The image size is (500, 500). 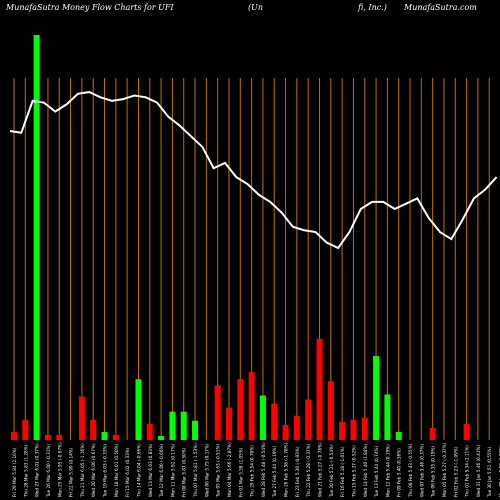 What do you see at coordinates (433, 472) in the screenshot?
I see `x-tick-label-37: Tue 06 Feb 5.35 (0.19%)` at bounding box center [433, 472].